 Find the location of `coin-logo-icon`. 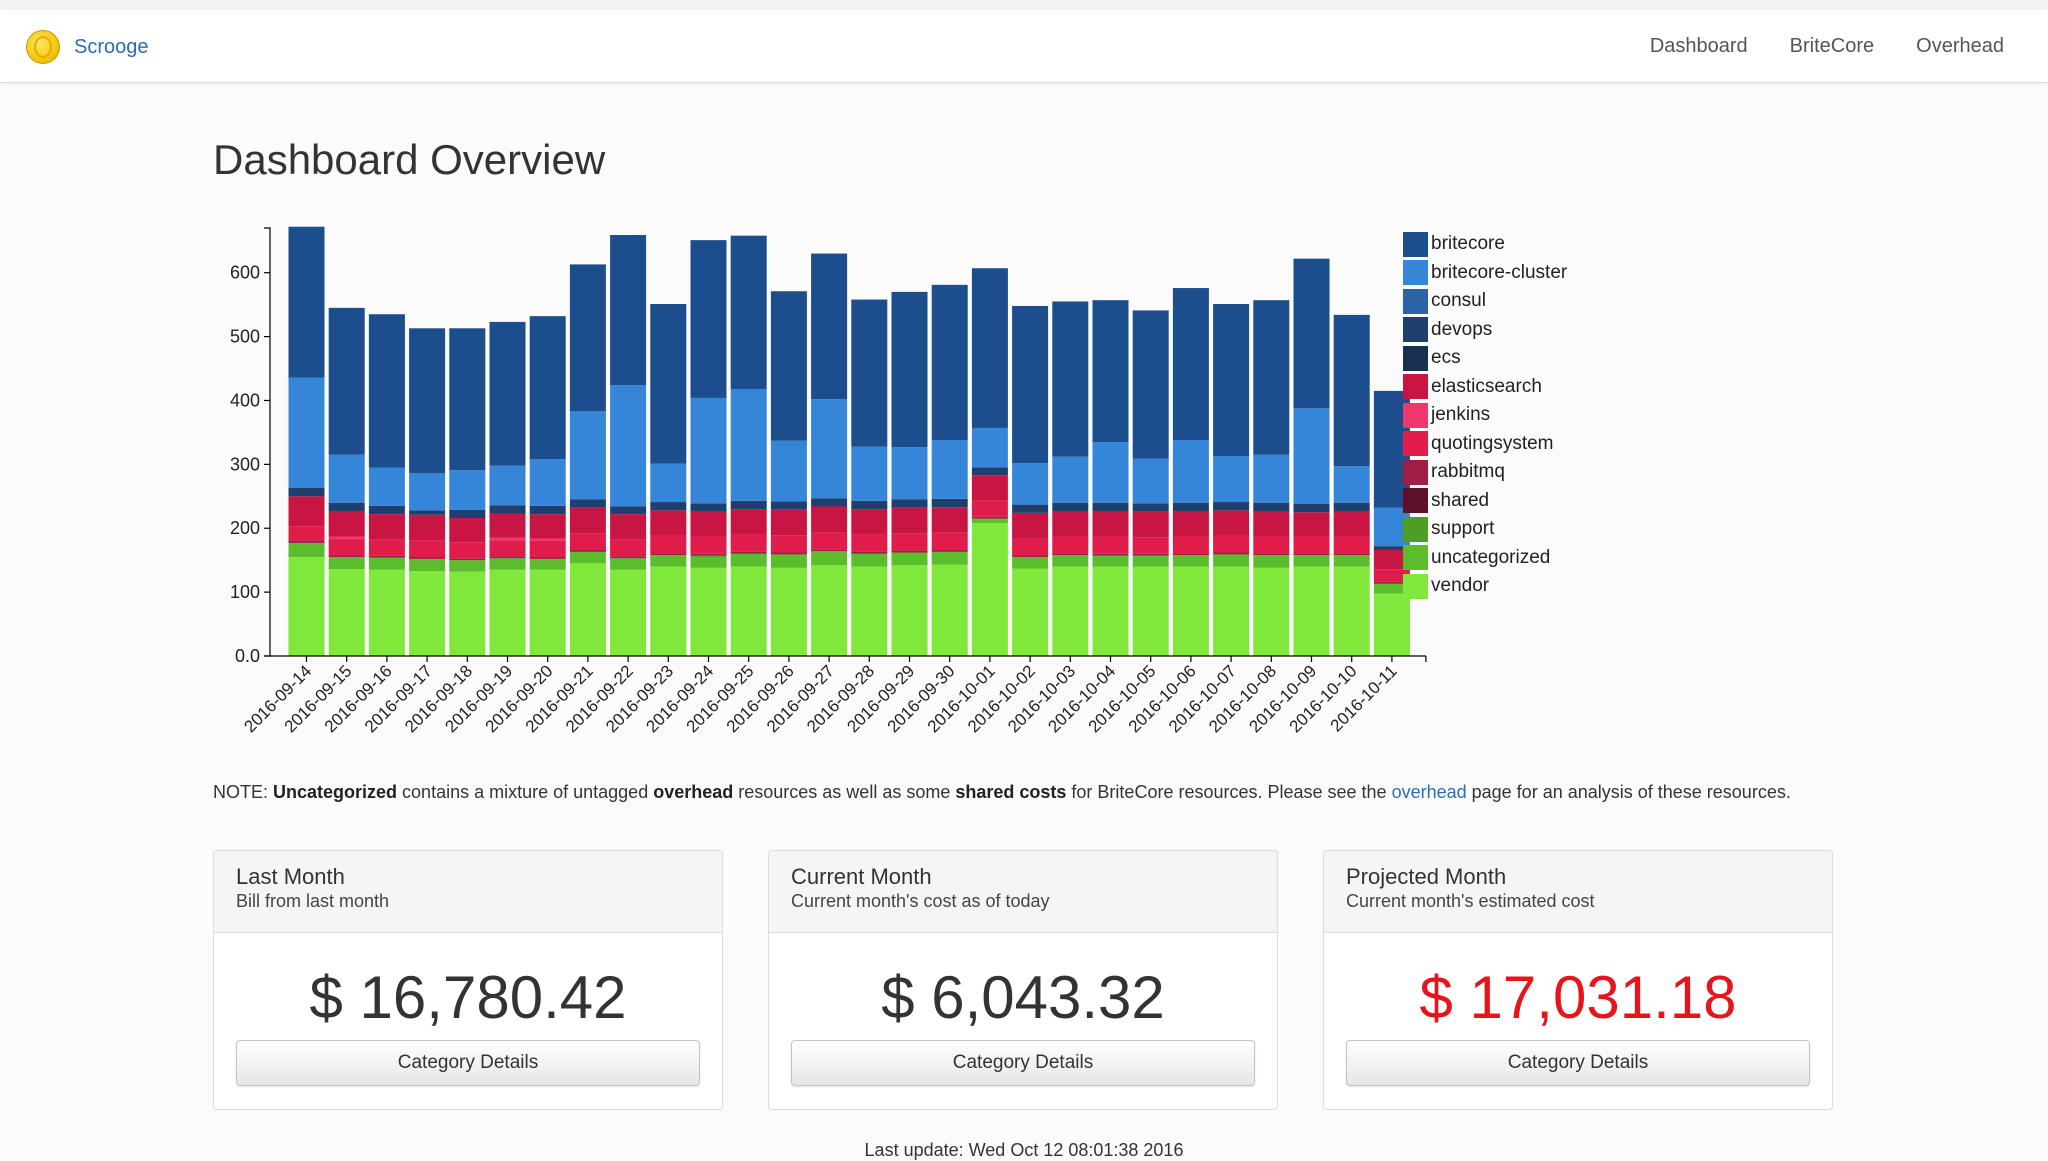

coin-logo-icon is located at coordinates (43, 47).